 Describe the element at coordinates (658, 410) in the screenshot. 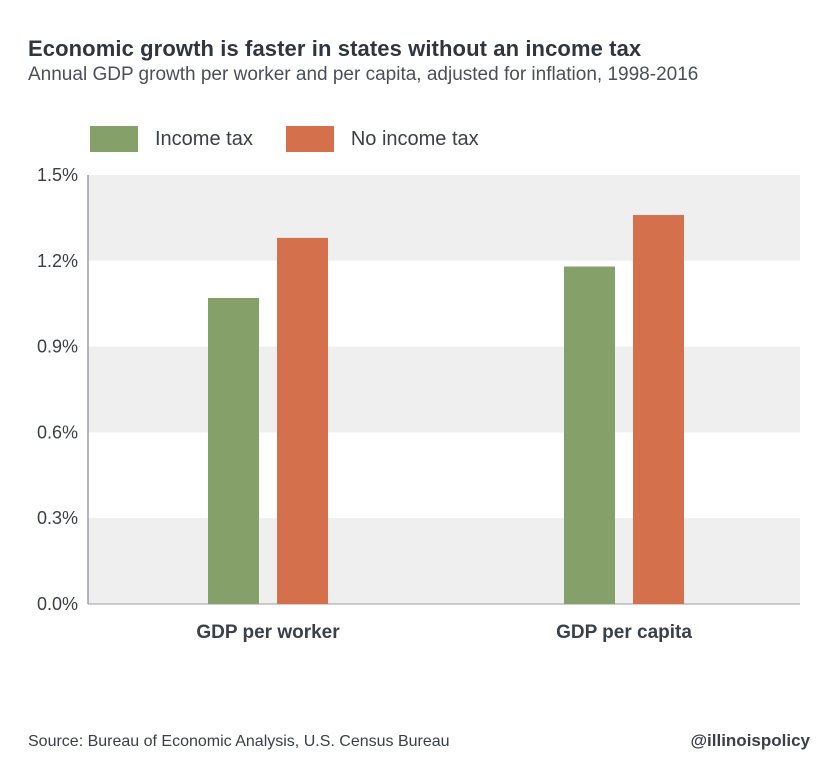

I see `bar-no-income-tax-per-capita` at that location.